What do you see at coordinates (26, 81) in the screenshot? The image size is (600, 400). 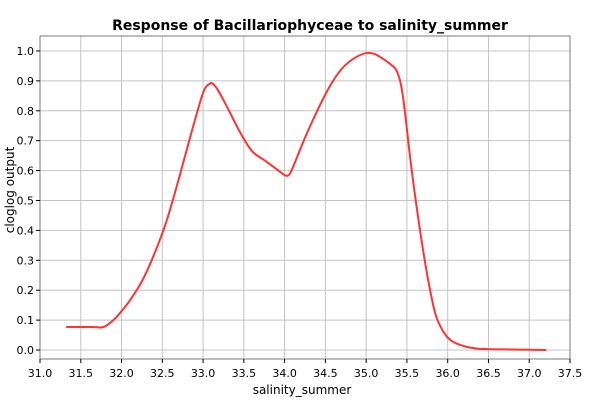 I see `y-tick-label: 0.9` at bounding box center [26, 81].